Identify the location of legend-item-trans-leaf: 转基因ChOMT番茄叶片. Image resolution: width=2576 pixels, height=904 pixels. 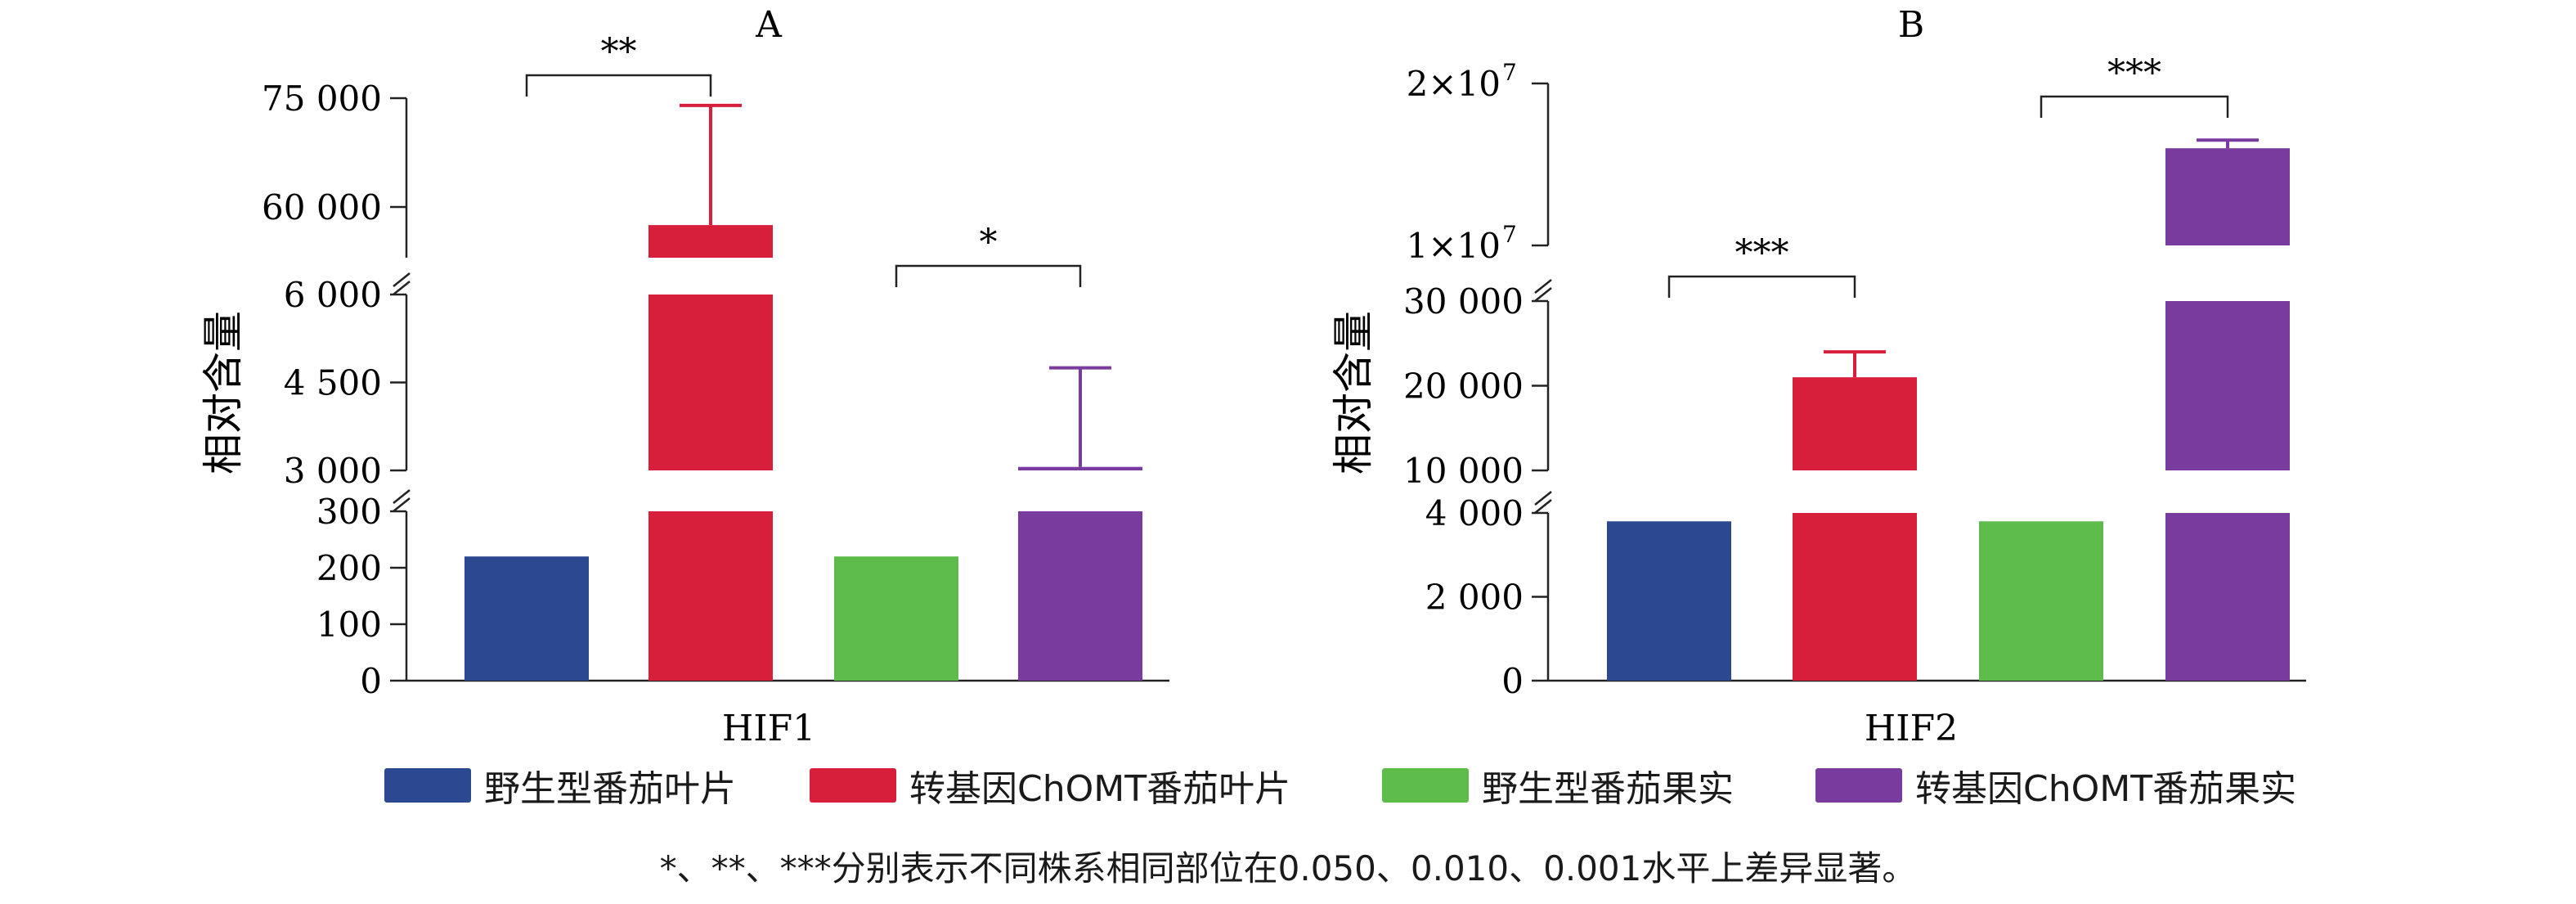
(1050, 785).